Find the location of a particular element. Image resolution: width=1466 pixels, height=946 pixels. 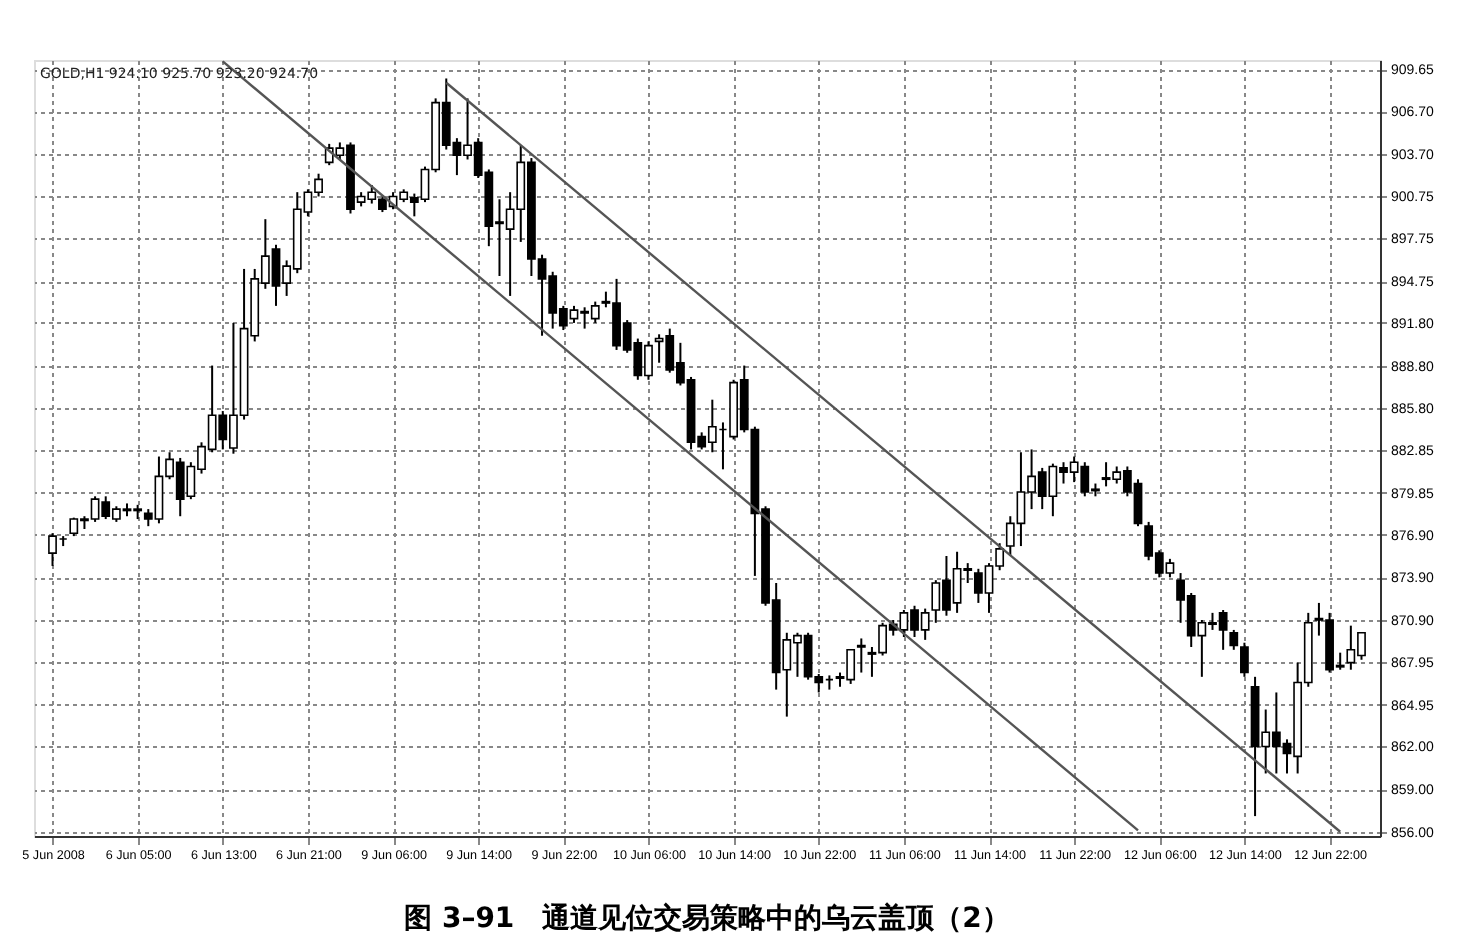

text: 图 3–91 通道见位交易策略中的乌云盖顶（2） is located at coordinates (707, 917).